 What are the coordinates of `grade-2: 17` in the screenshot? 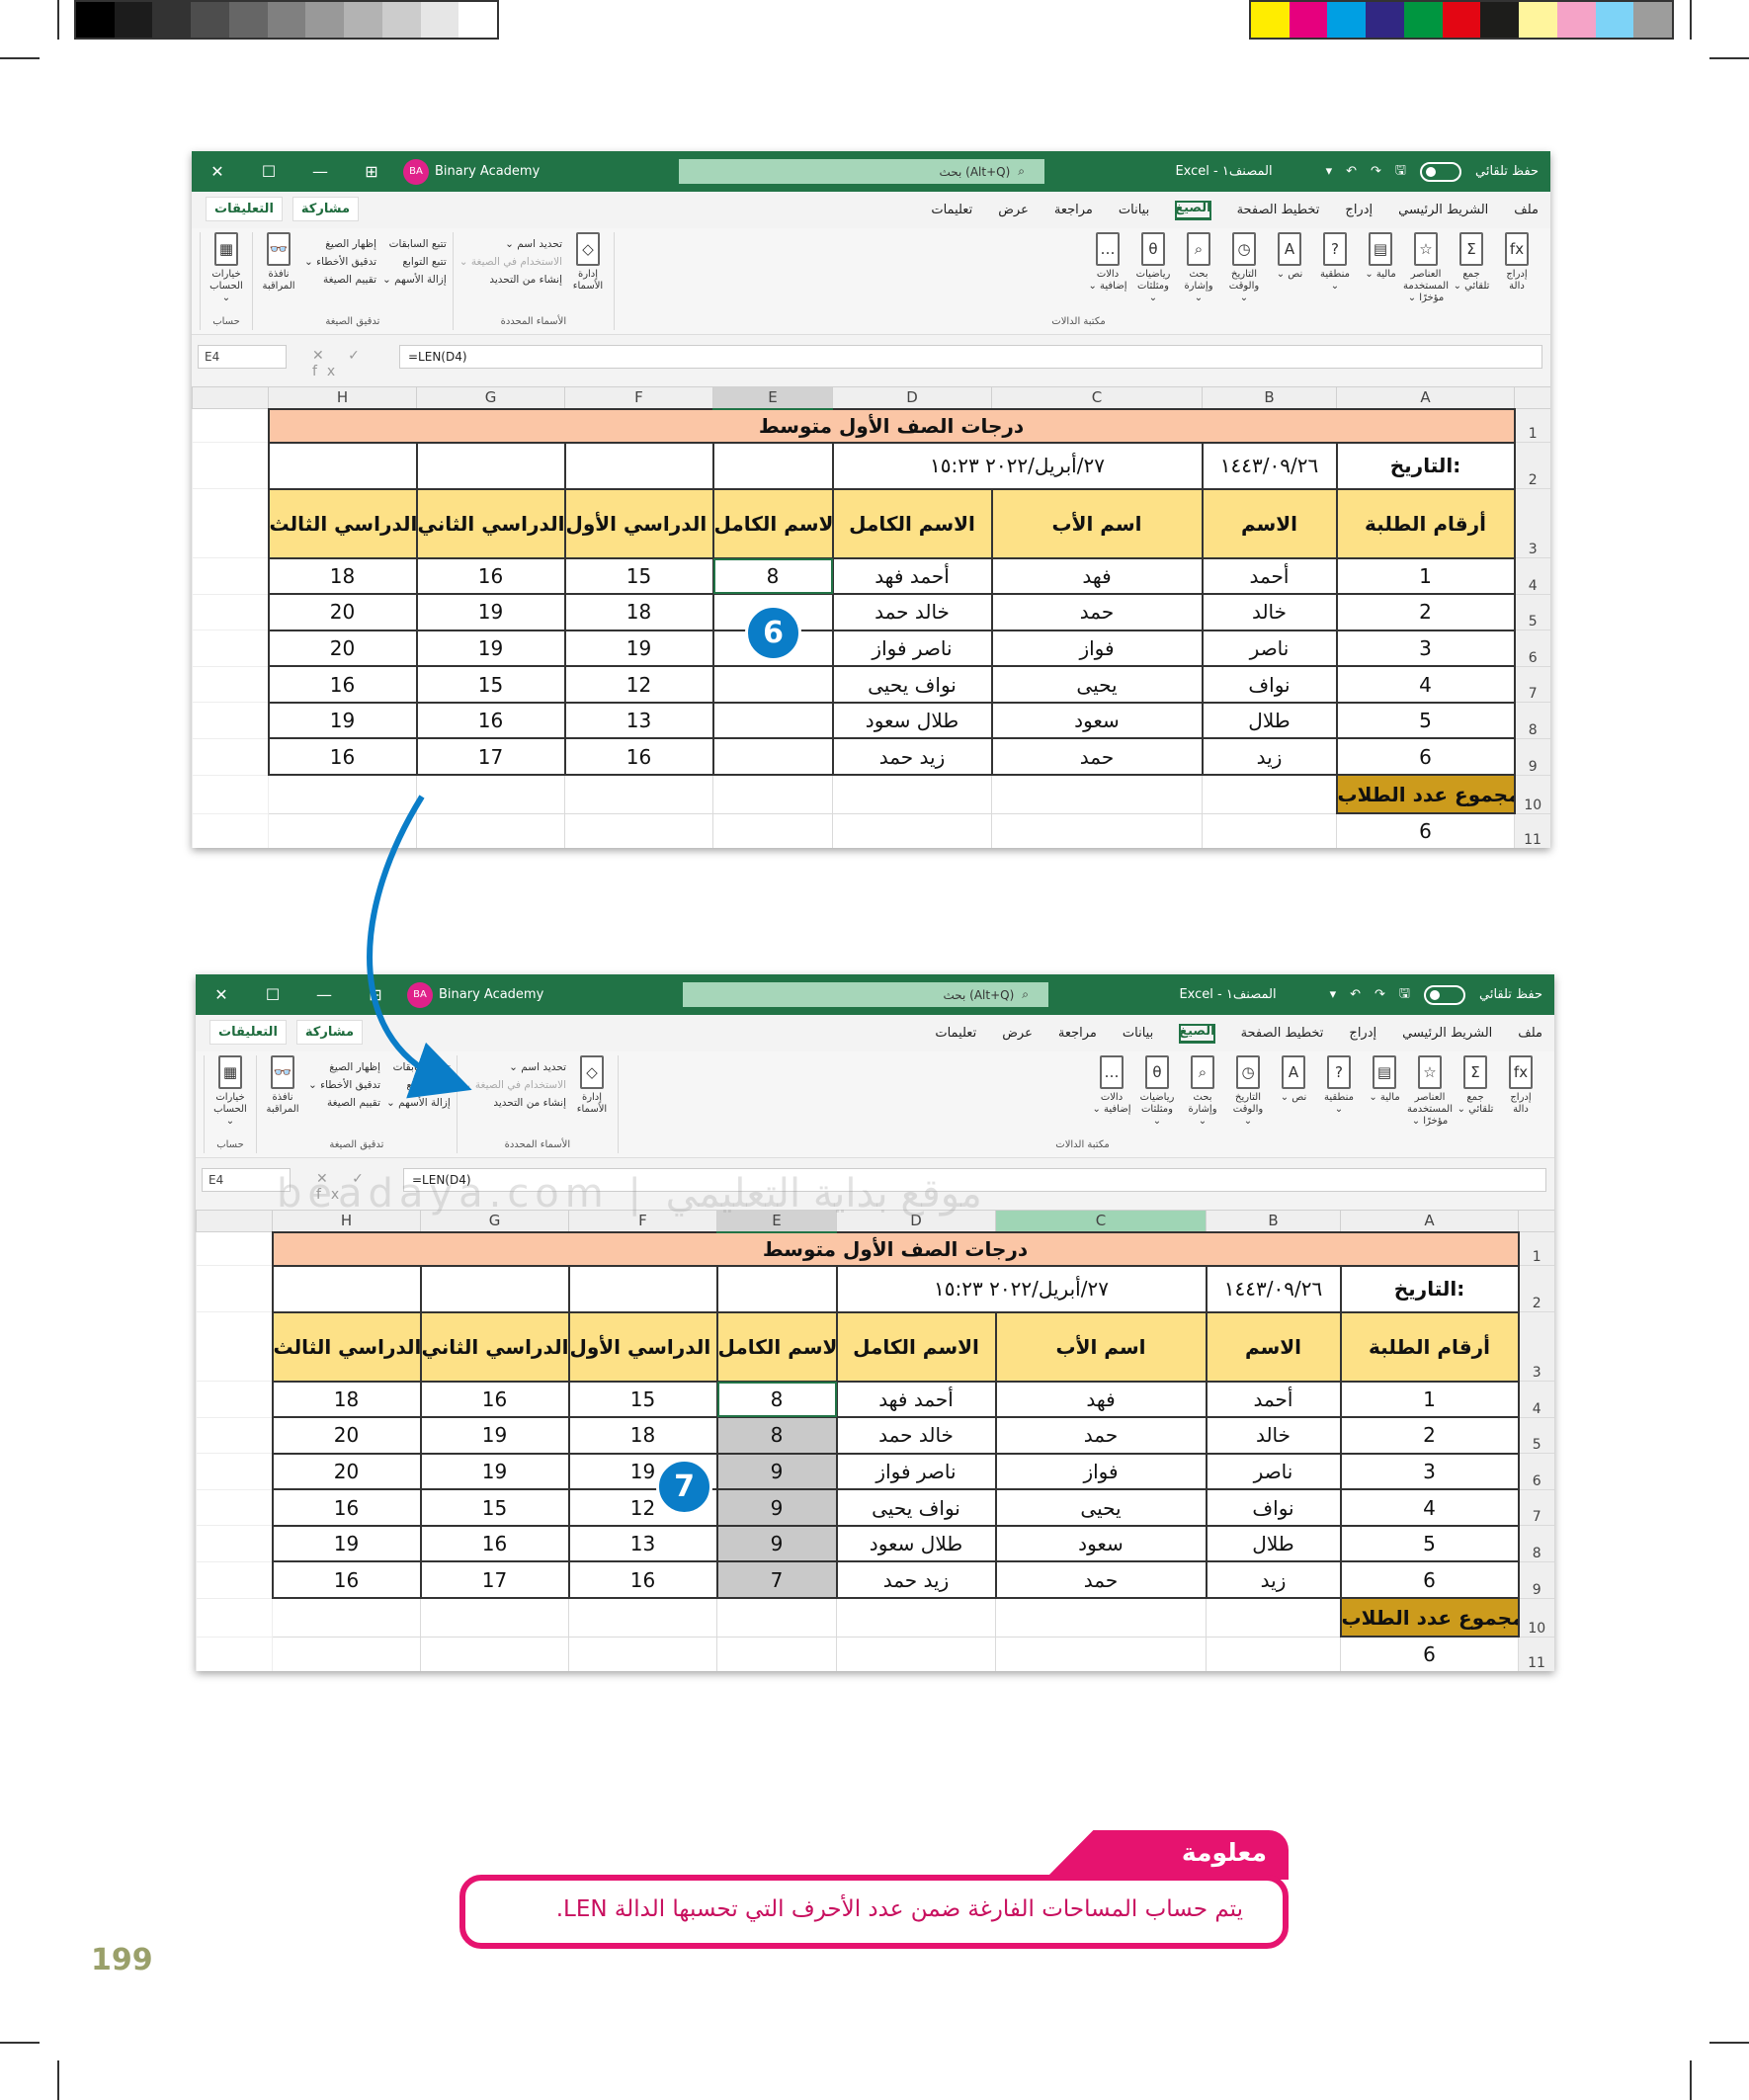 It's located at (494, 1580).